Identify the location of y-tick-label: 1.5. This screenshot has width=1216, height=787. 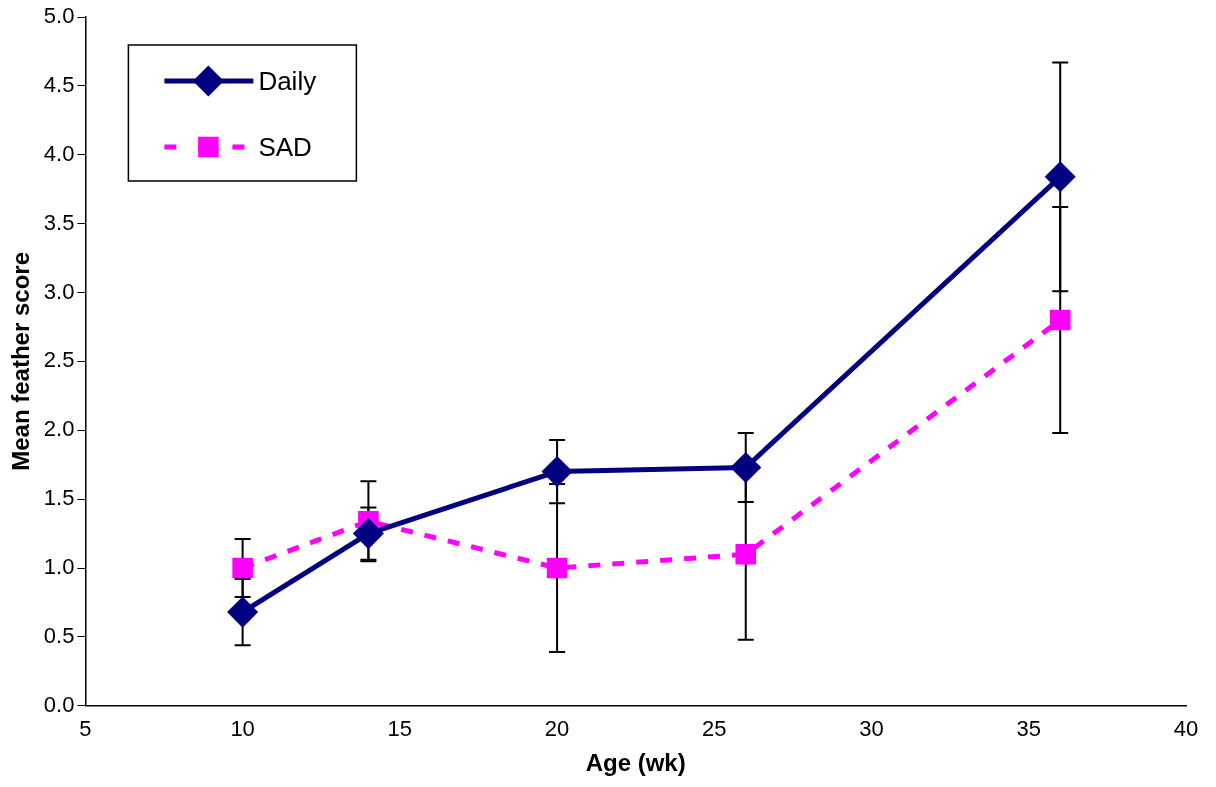
(59, 498).